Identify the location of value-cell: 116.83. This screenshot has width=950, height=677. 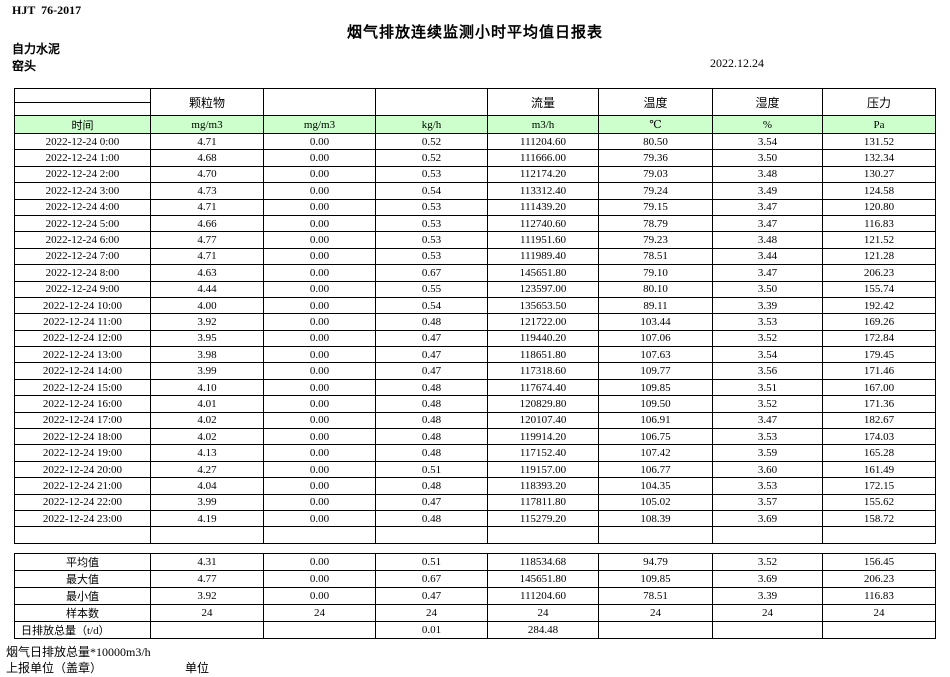
(879, 223).